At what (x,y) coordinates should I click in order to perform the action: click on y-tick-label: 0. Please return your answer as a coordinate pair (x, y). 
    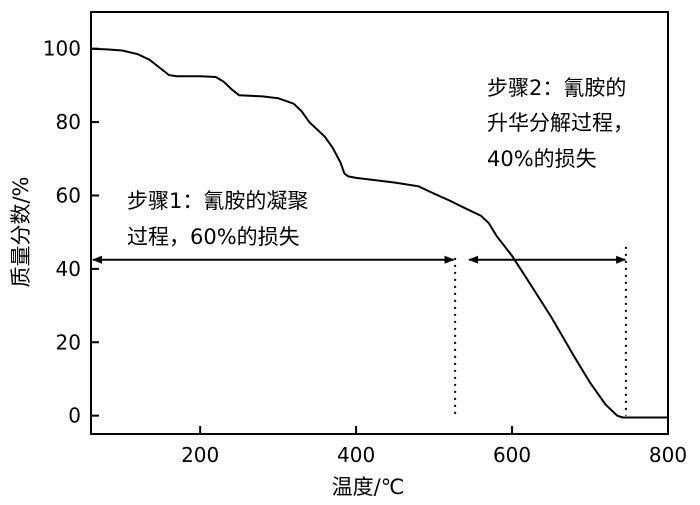
    Looking at the image, I should click on (74, 416).